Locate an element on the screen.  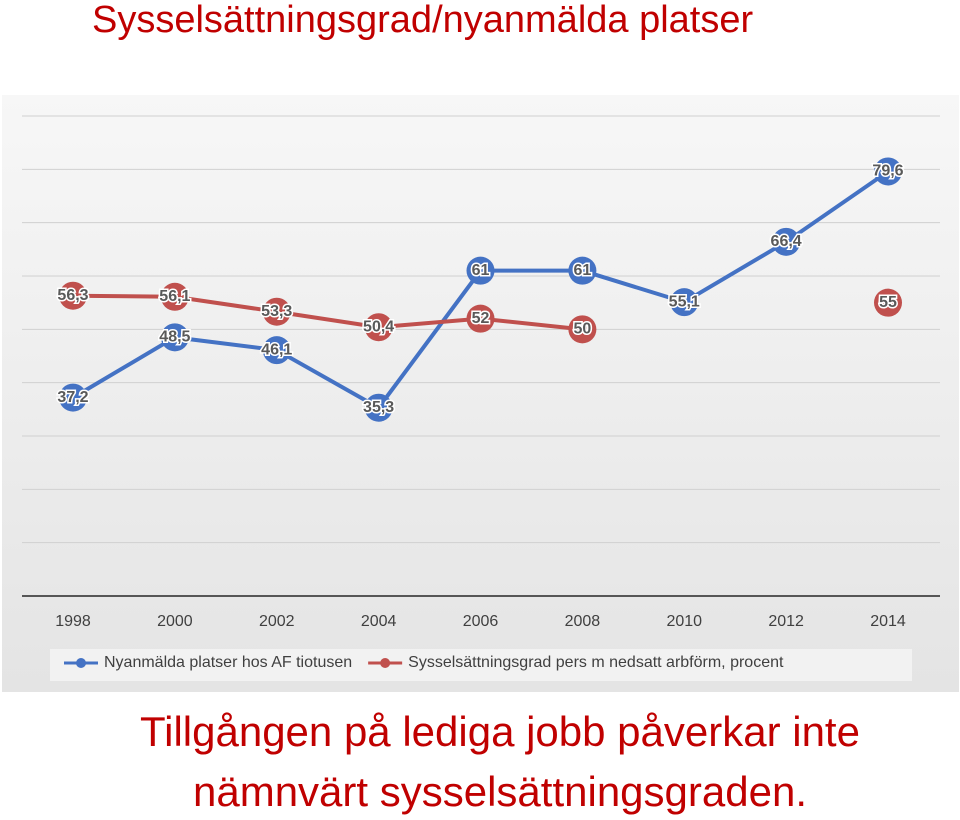
data-label: 52 is located at coordinates (481, 318).